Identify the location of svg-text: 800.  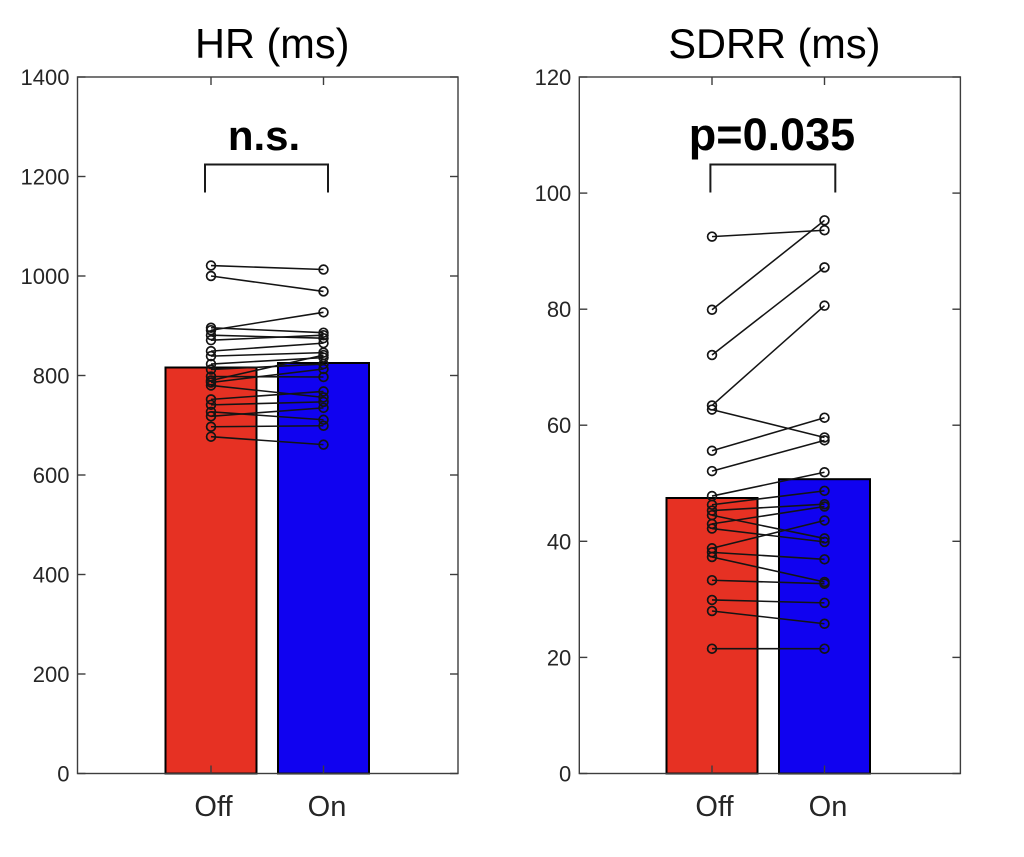
(51, 376).